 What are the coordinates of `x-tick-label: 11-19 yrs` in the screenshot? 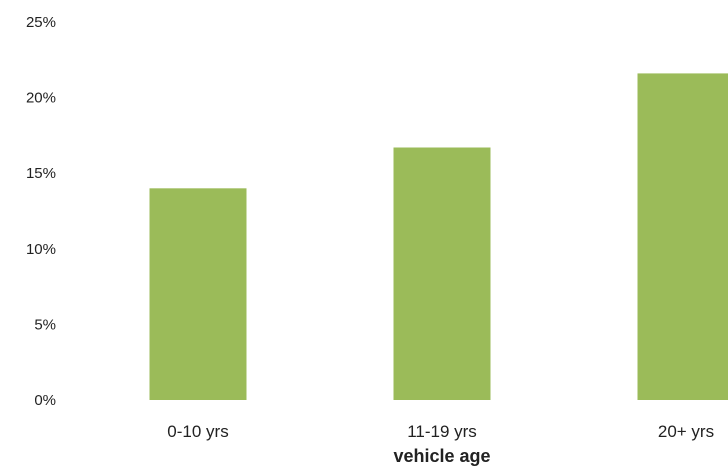 It's located at (442, 431).